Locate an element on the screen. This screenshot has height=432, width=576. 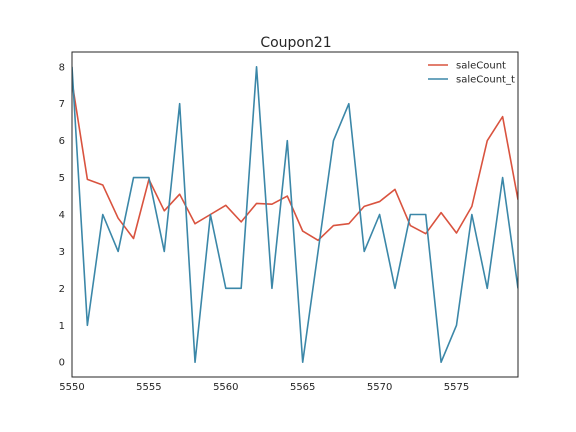
legend-label: saleCount is located at coordinates (481, 66).